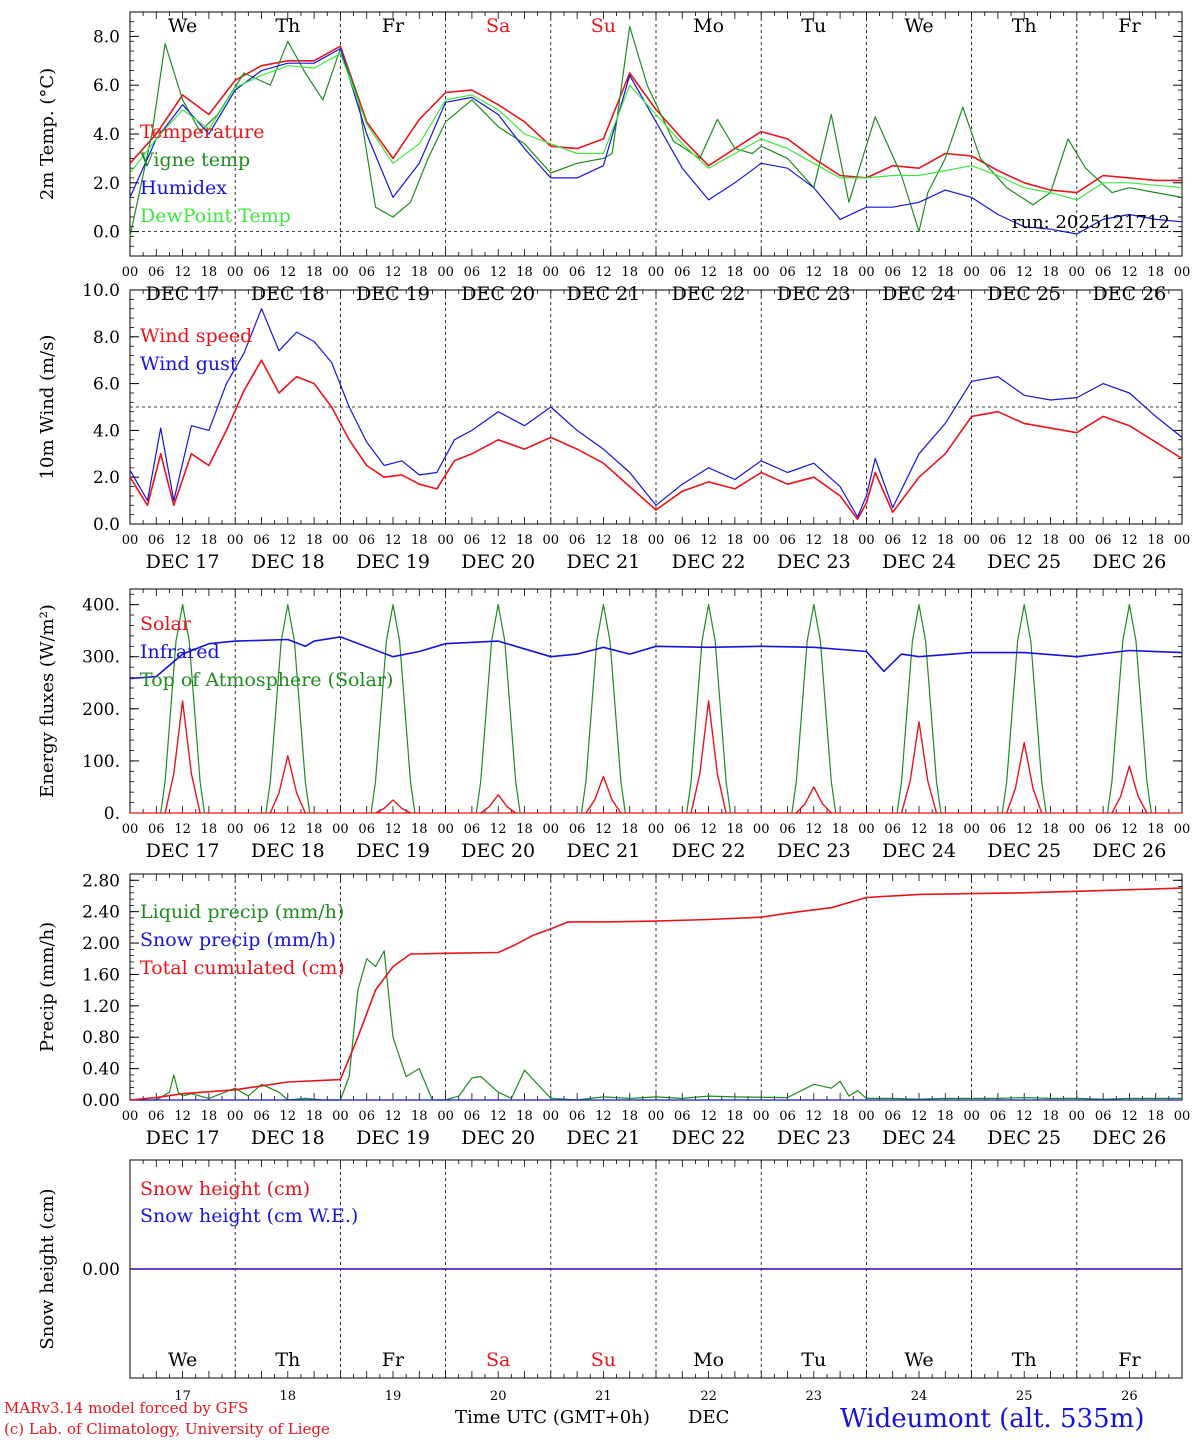  What do you see at coordinates (101, 1101) in the screenshot?
I see `y-tick-label: 0.00` at bounding box center [101, 1101].